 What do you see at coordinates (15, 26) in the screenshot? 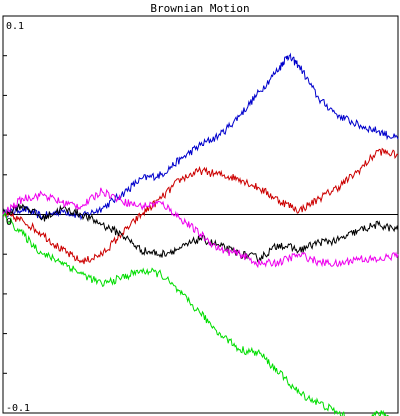
I see `y-tick-label-top: 0.1` at bounding box center [15, 26].